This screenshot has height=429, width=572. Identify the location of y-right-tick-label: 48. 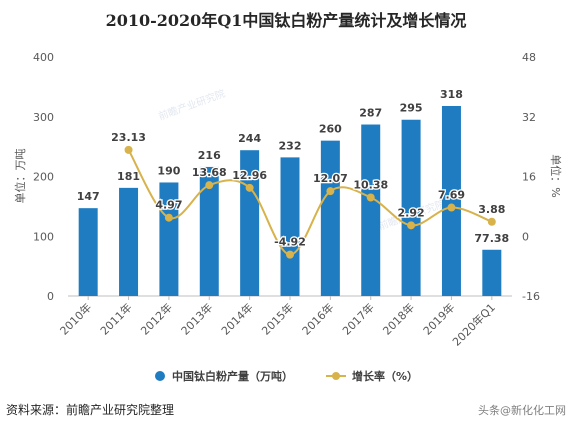
(529, 57).